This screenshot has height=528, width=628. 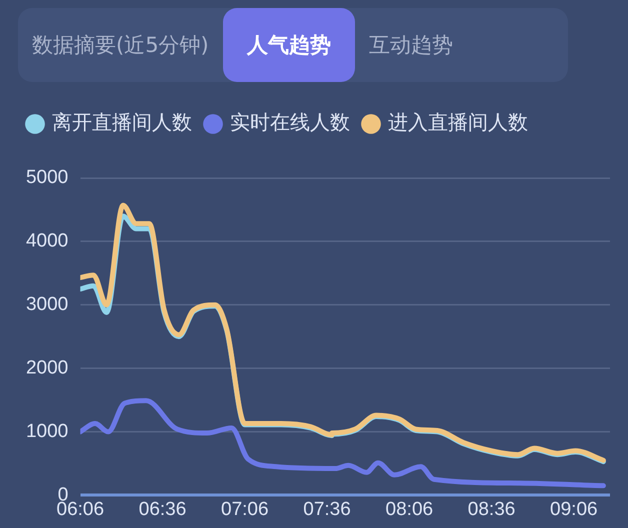 I want to click on text: 人气趋势, so click(x=288, y=45).